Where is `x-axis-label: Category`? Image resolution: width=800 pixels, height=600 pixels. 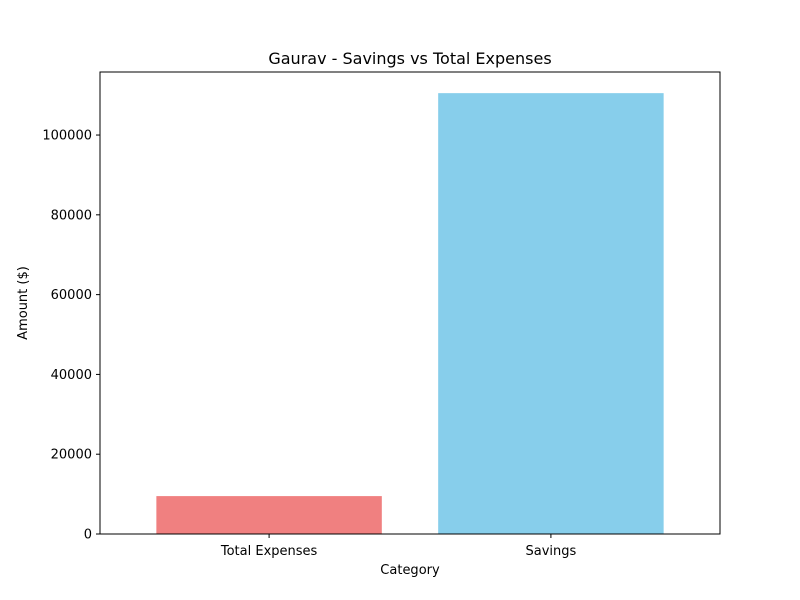 x-axis-label: Category is located at coordinates (410, 570).